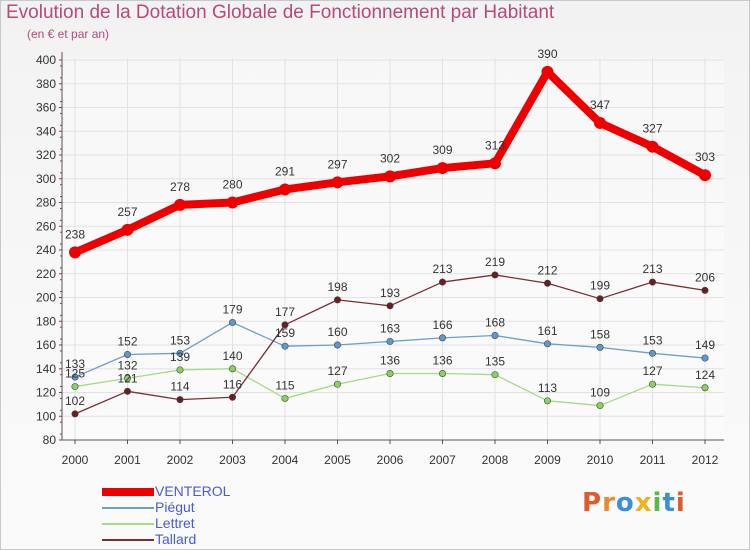 The height and width of the screenshot is (550, 750). What do you see at coordinates (127, 460) in the screenshot?
I see `x-tick-label: 2001` at bounding box center [127, 460].